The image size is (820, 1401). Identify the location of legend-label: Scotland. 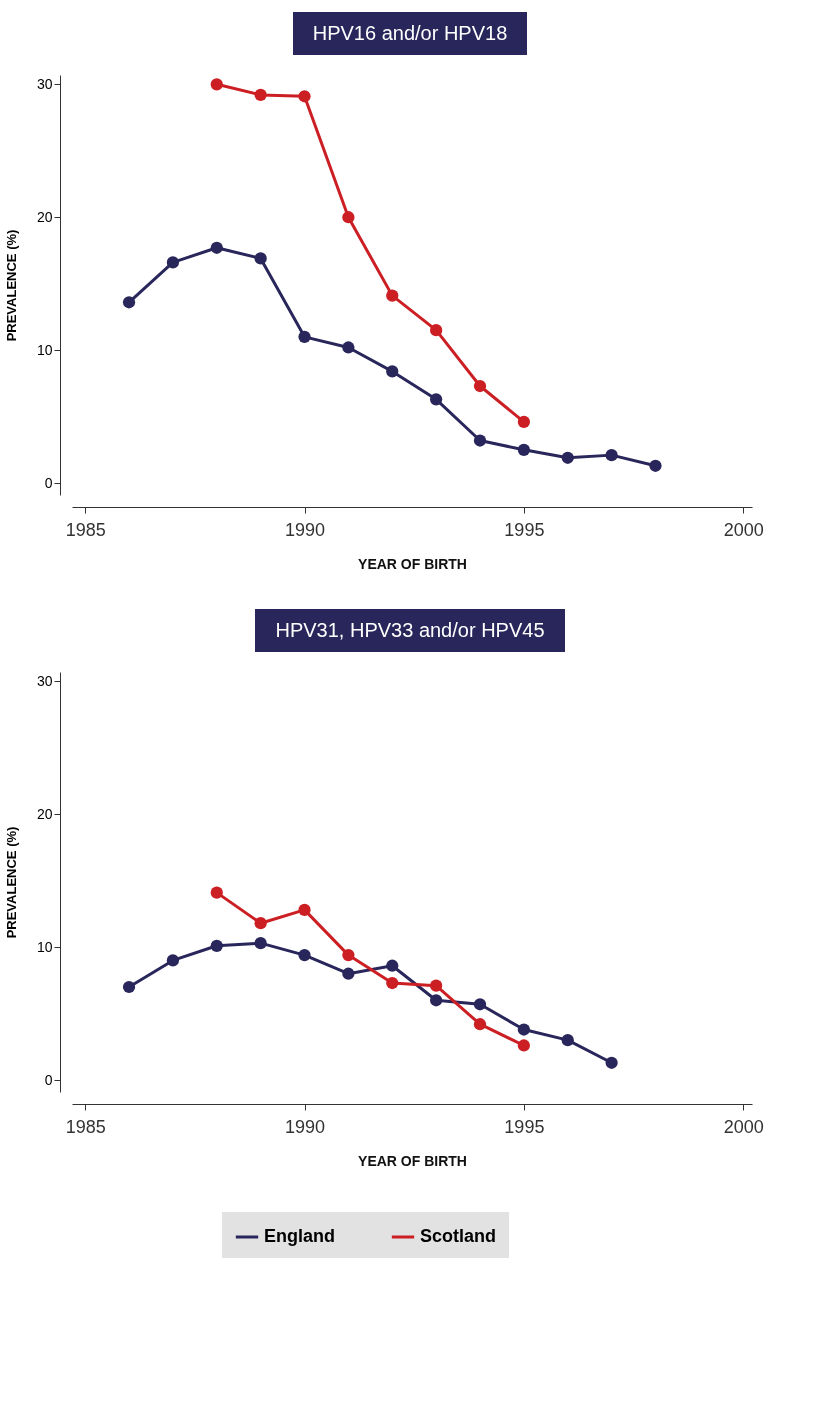
(458, 1236).